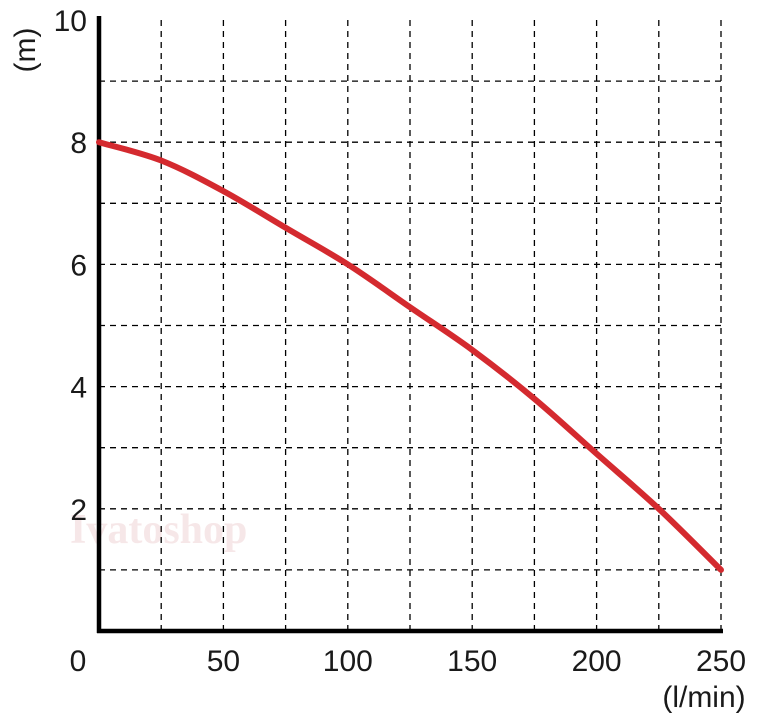 The height and width of the screenshot is (723, 761). I want to click on watermark: Ivatoshop, so click(158, 530).